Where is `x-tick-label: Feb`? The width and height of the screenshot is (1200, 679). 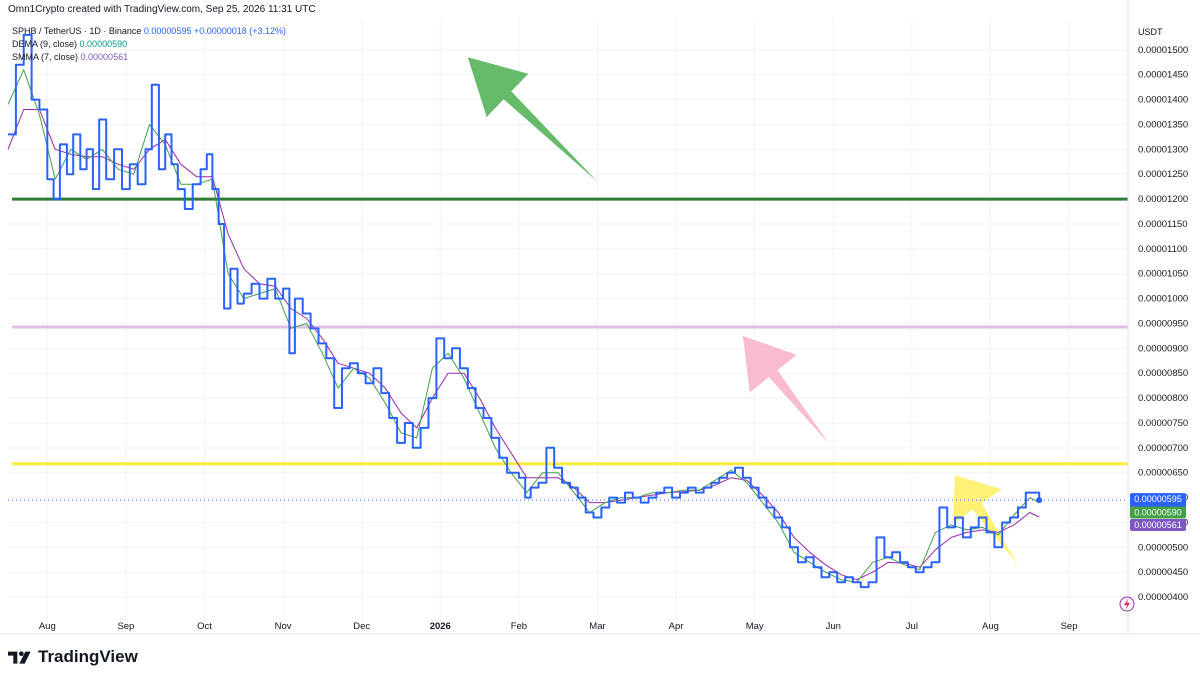
x-tick-label: Feb is located at coordinates (519, 626).